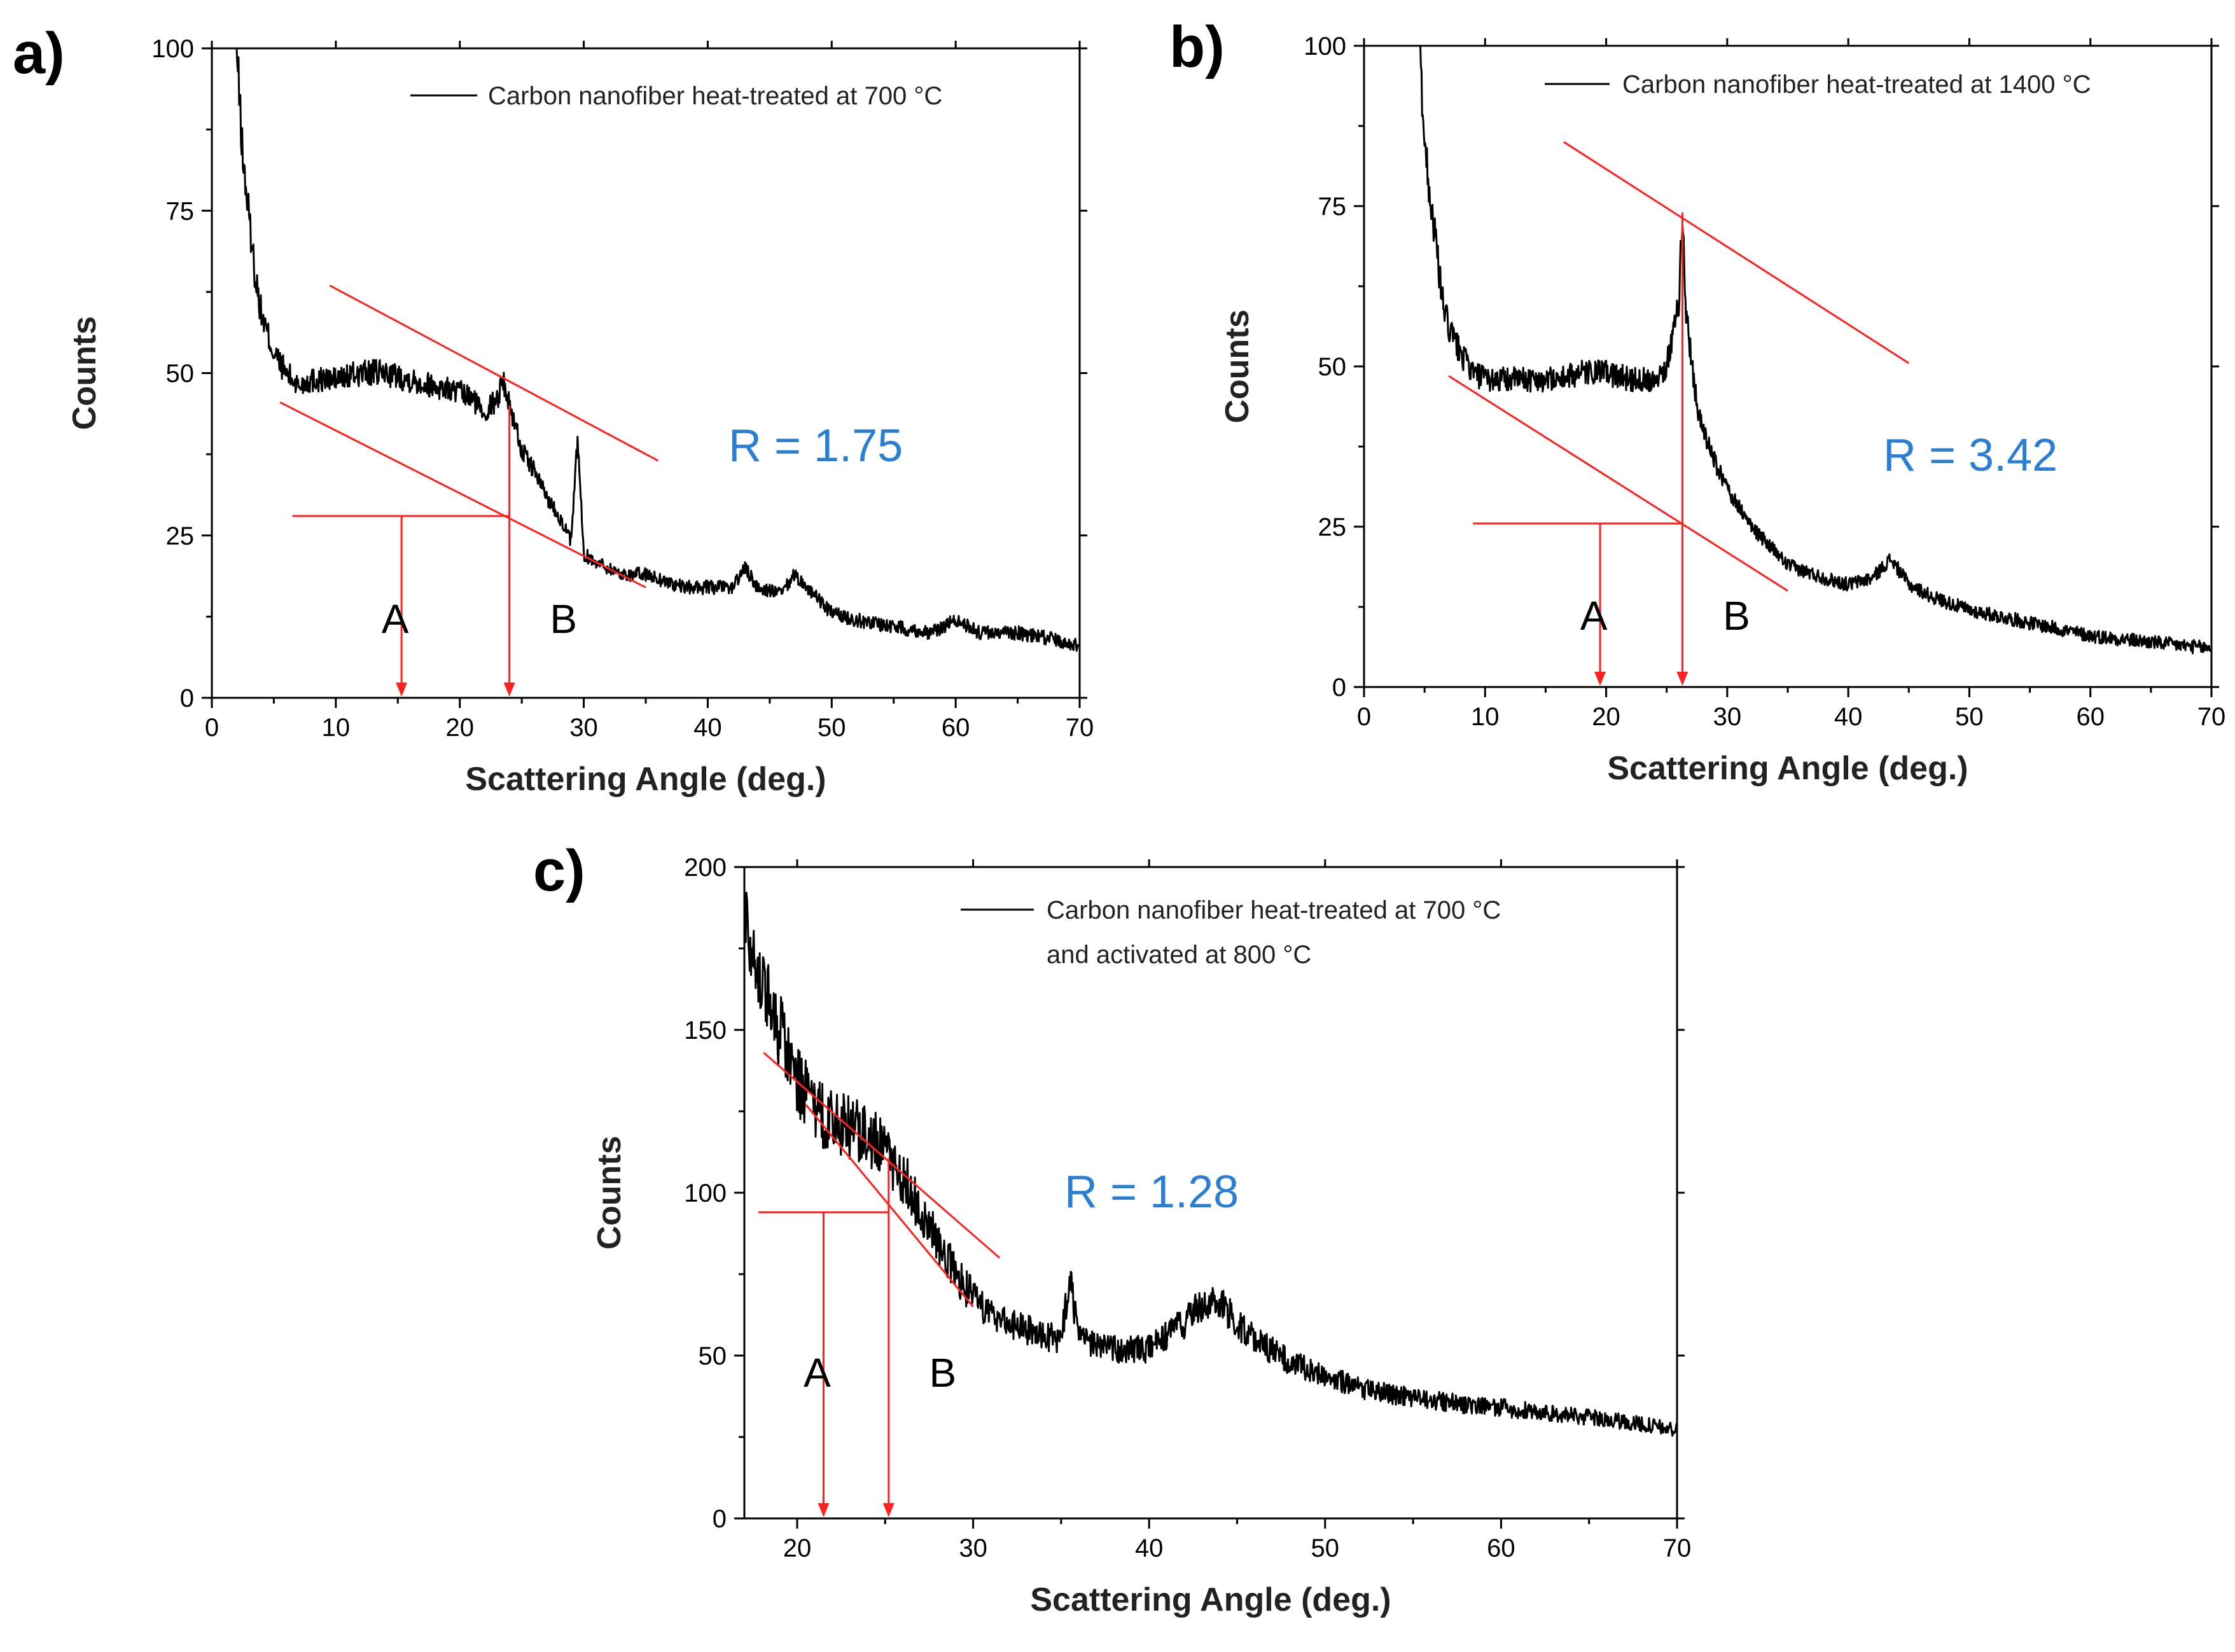 The image size is (2235, 1652). What do you see at coordinates (1197, 47) in the screenshot?
I see `panel-label-b: b)` at bounding box center [1197, 47].